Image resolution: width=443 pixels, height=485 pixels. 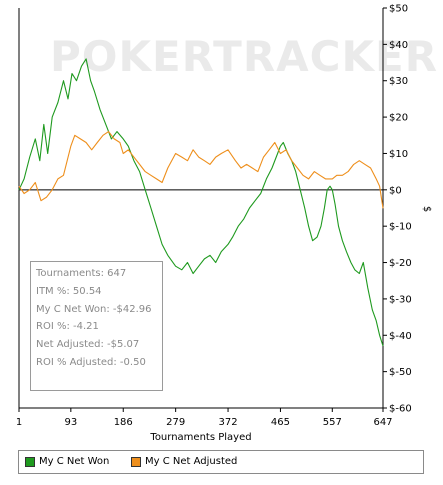 I want to click on y-tick-label: $-20, so click(x=400, y=263).